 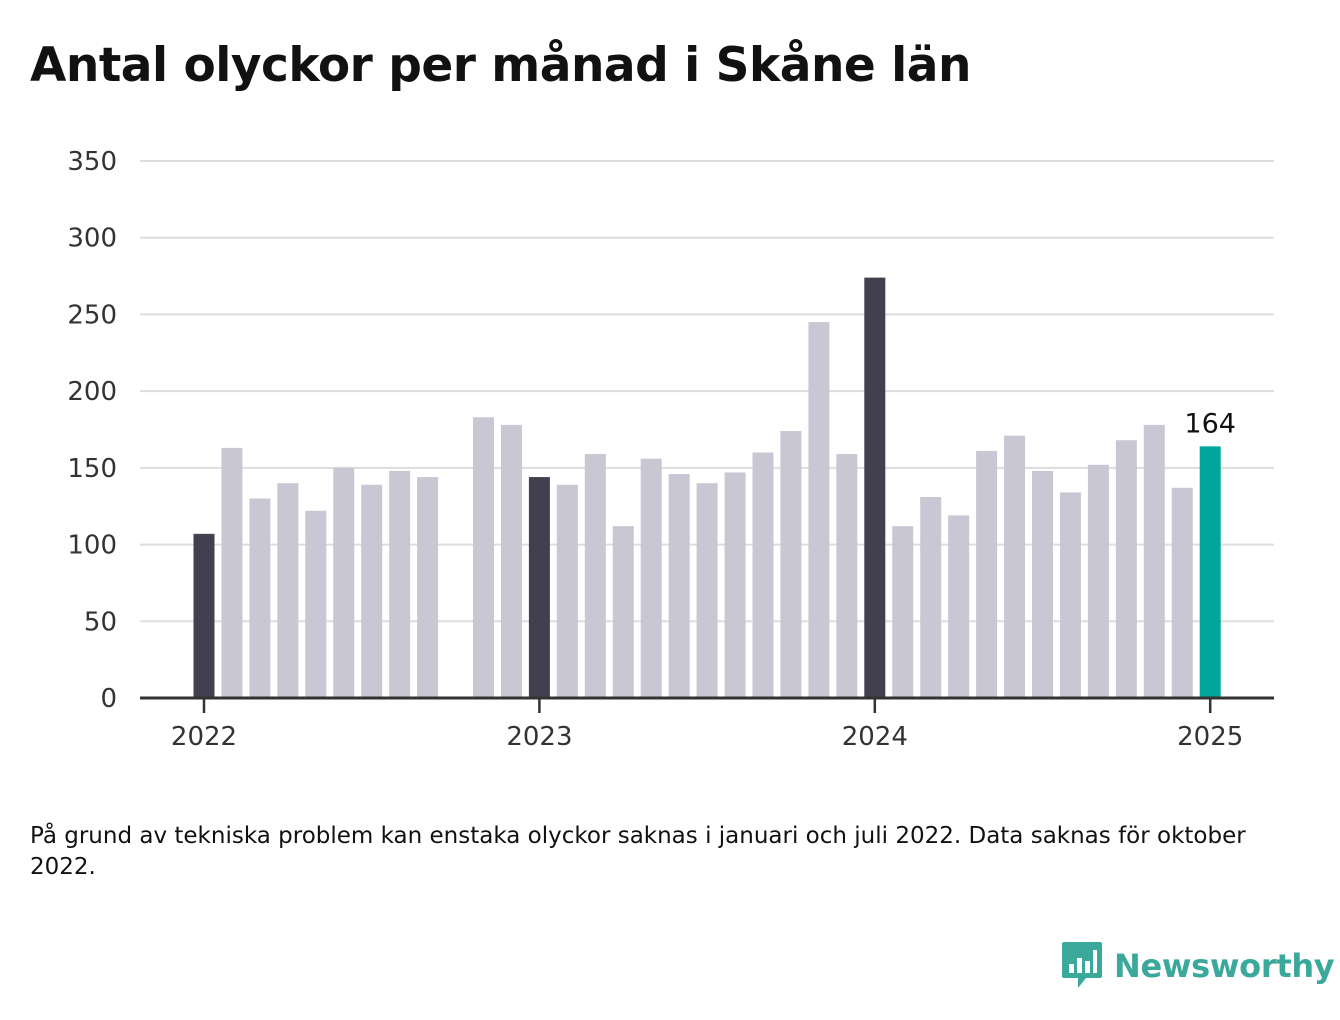 I want to click on data-labels: 164, so click(x=1210, y=423).